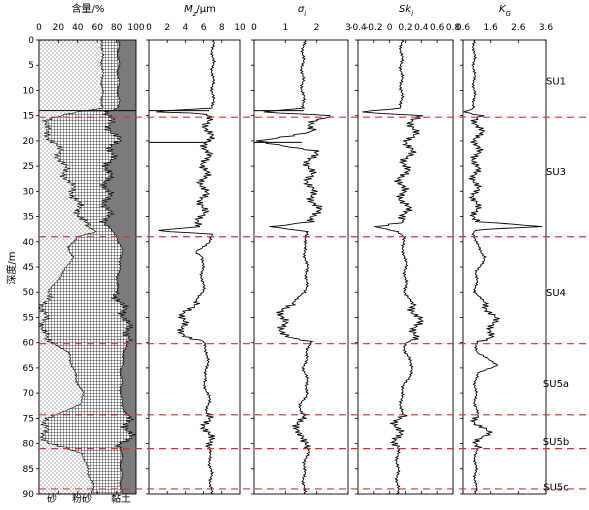 The width and height of the screenshot is (589, 510). What do you see at coordinates (546, 28) in the screenshot?
I see `x-tick-label: 3.6` at bounding box center [546, 28].